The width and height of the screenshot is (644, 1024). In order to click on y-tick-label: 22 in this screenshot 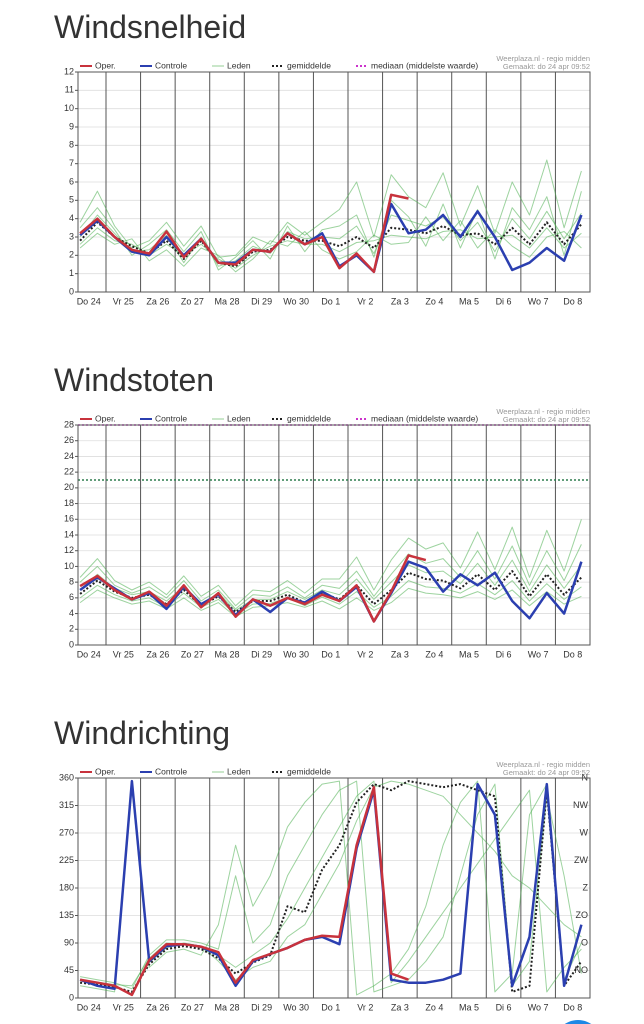, I will do `click(69, 472)`.